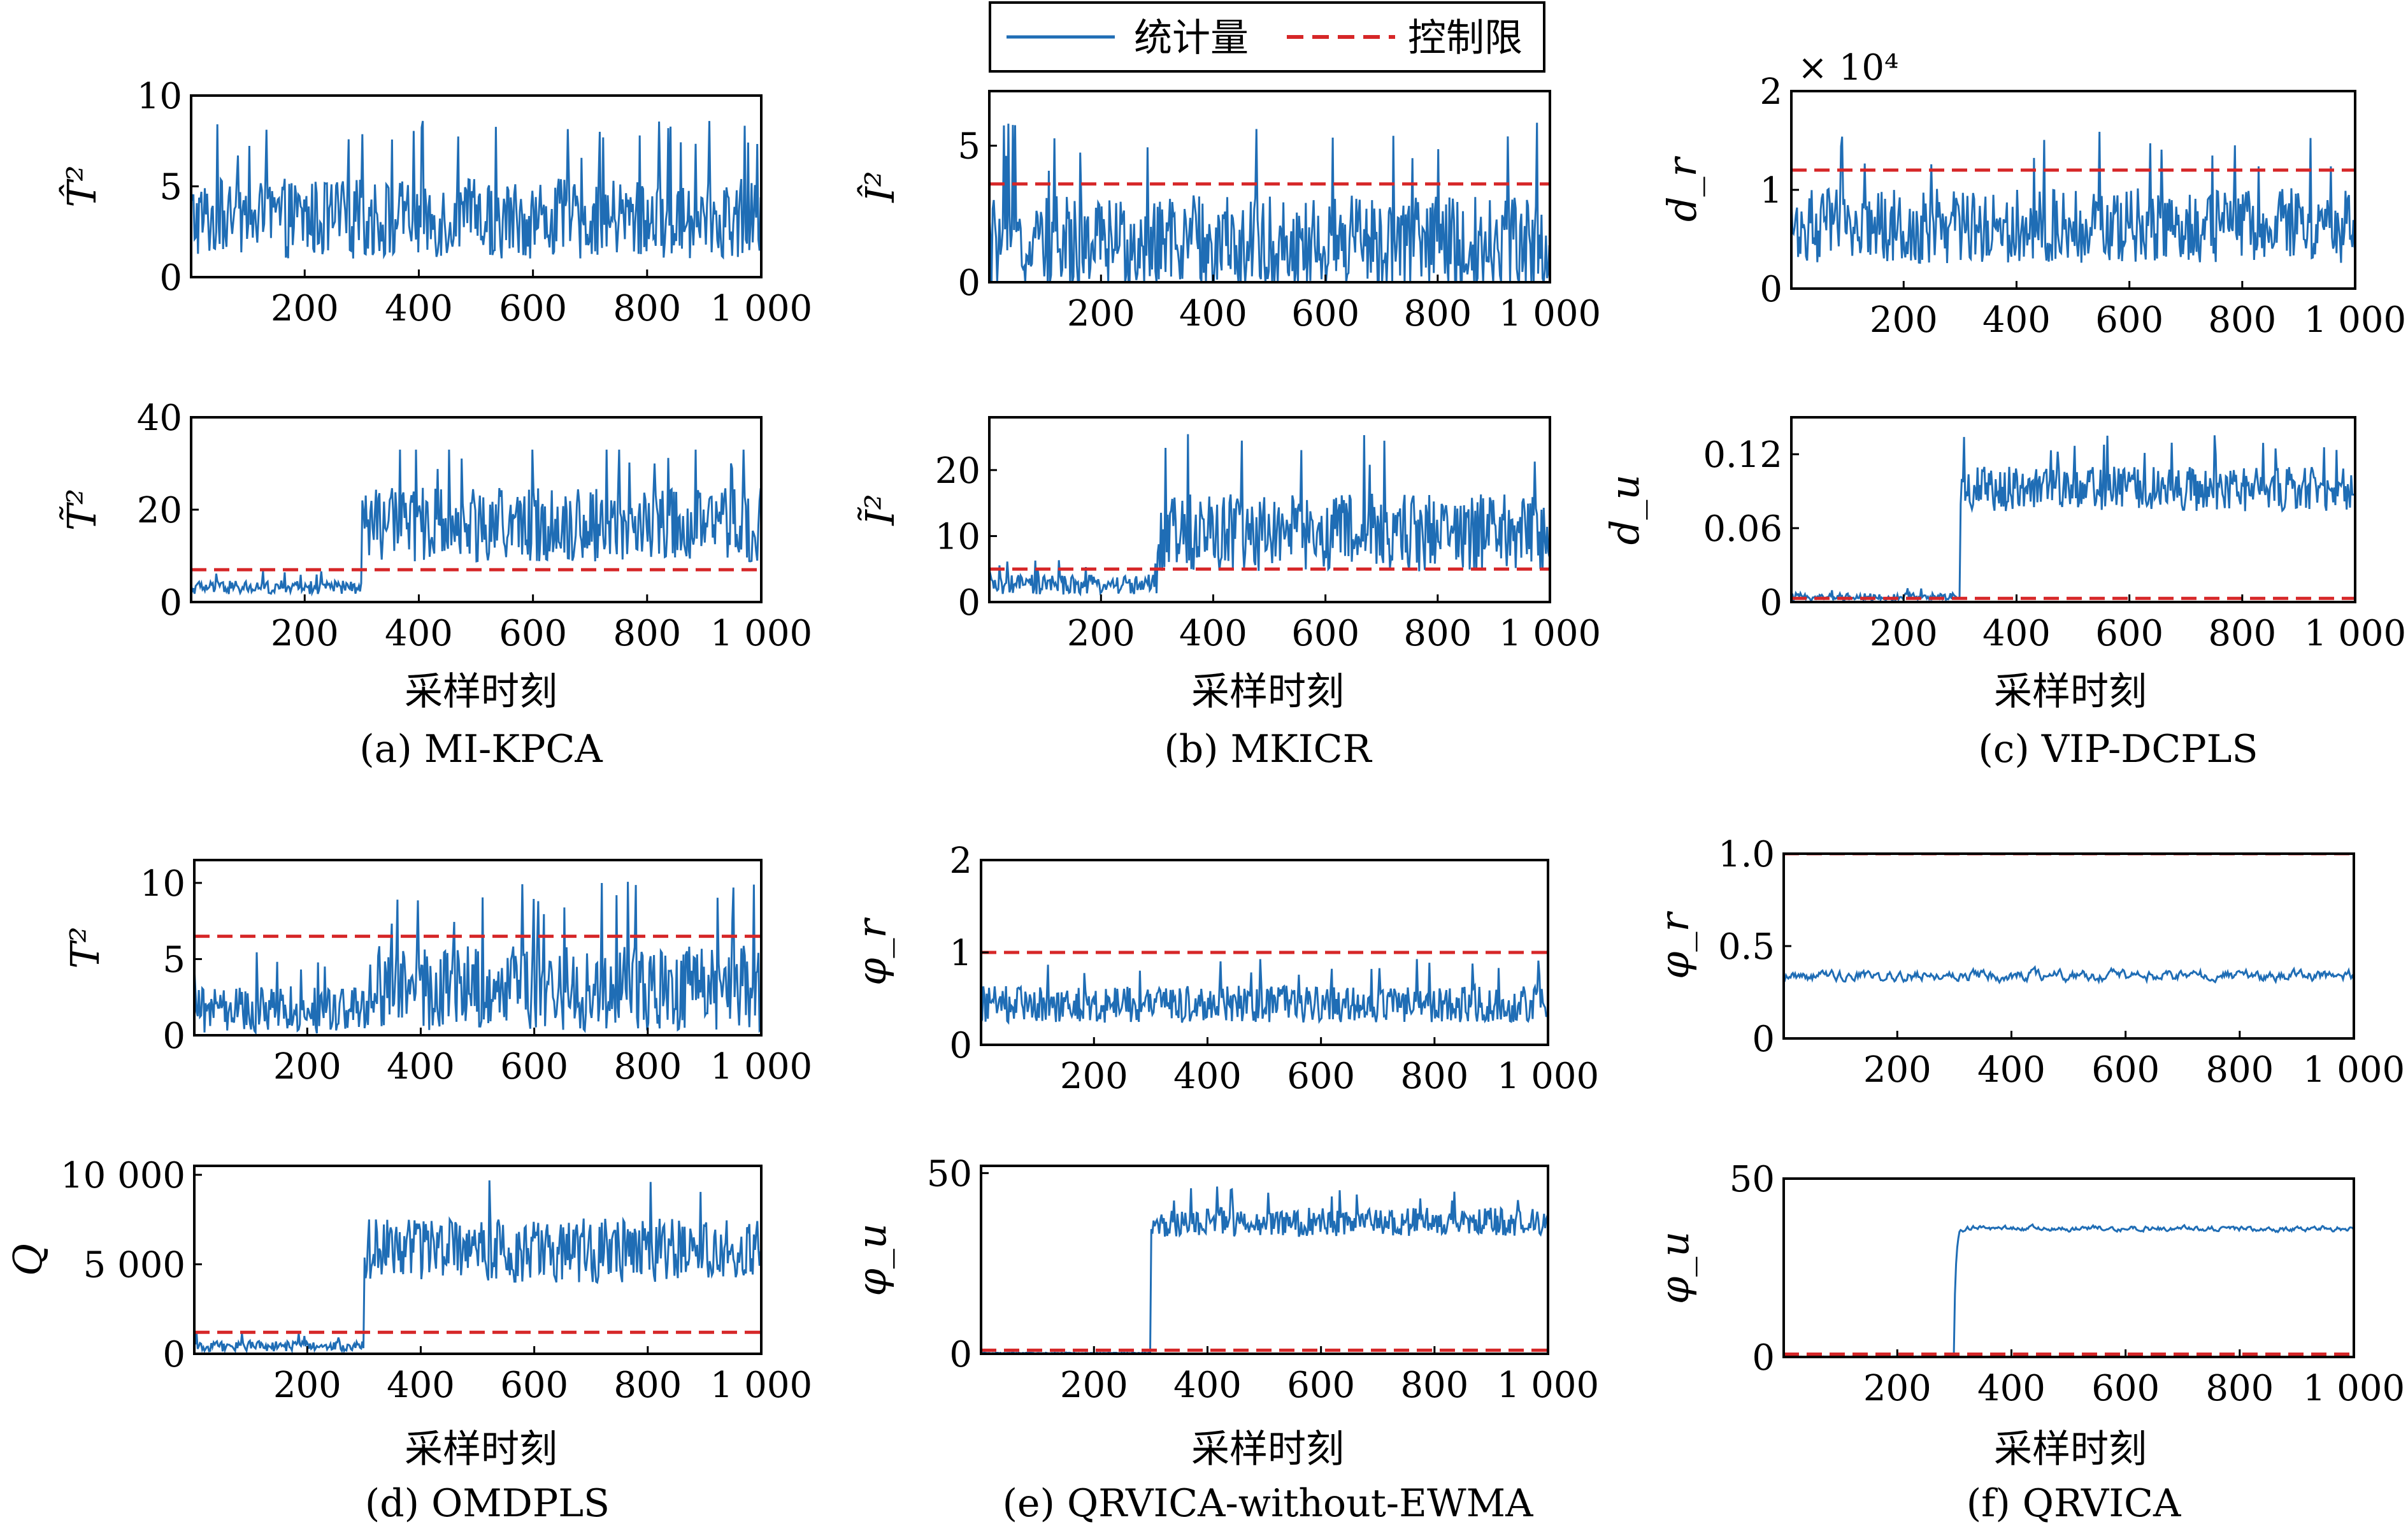 The width and height of the screenshot is (2408, 1529). I want to click on caption-e: (e) QRVICA-without-EWMA, so click(1268, 1503).